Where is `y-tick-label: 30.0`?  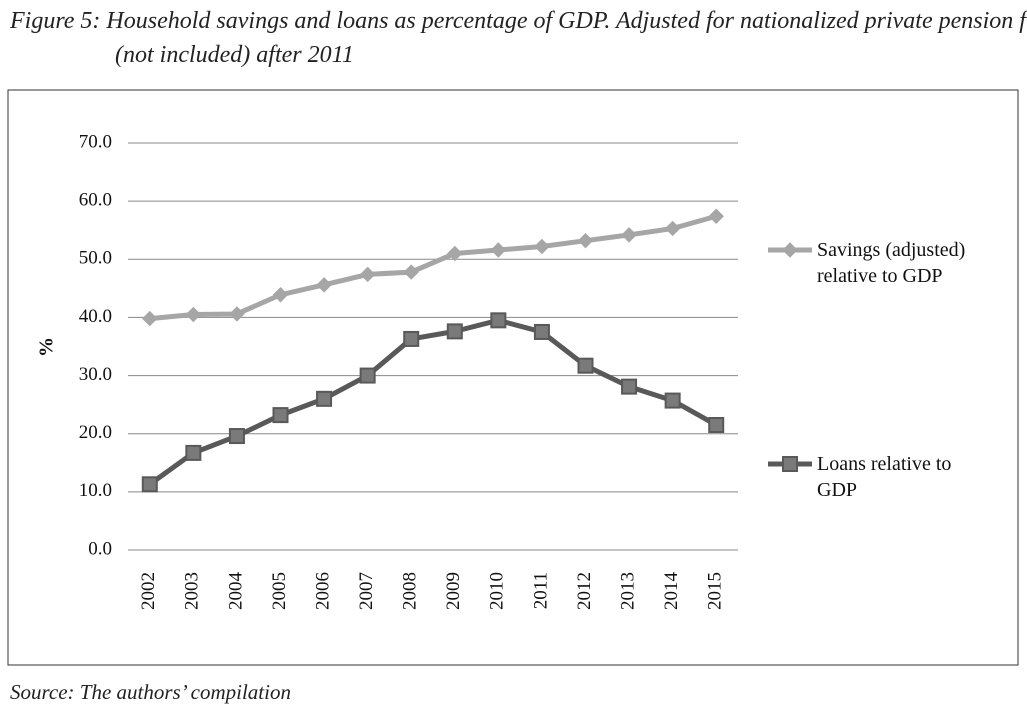
y-tick-label: 30.0 is located at coordinates (95, 374).